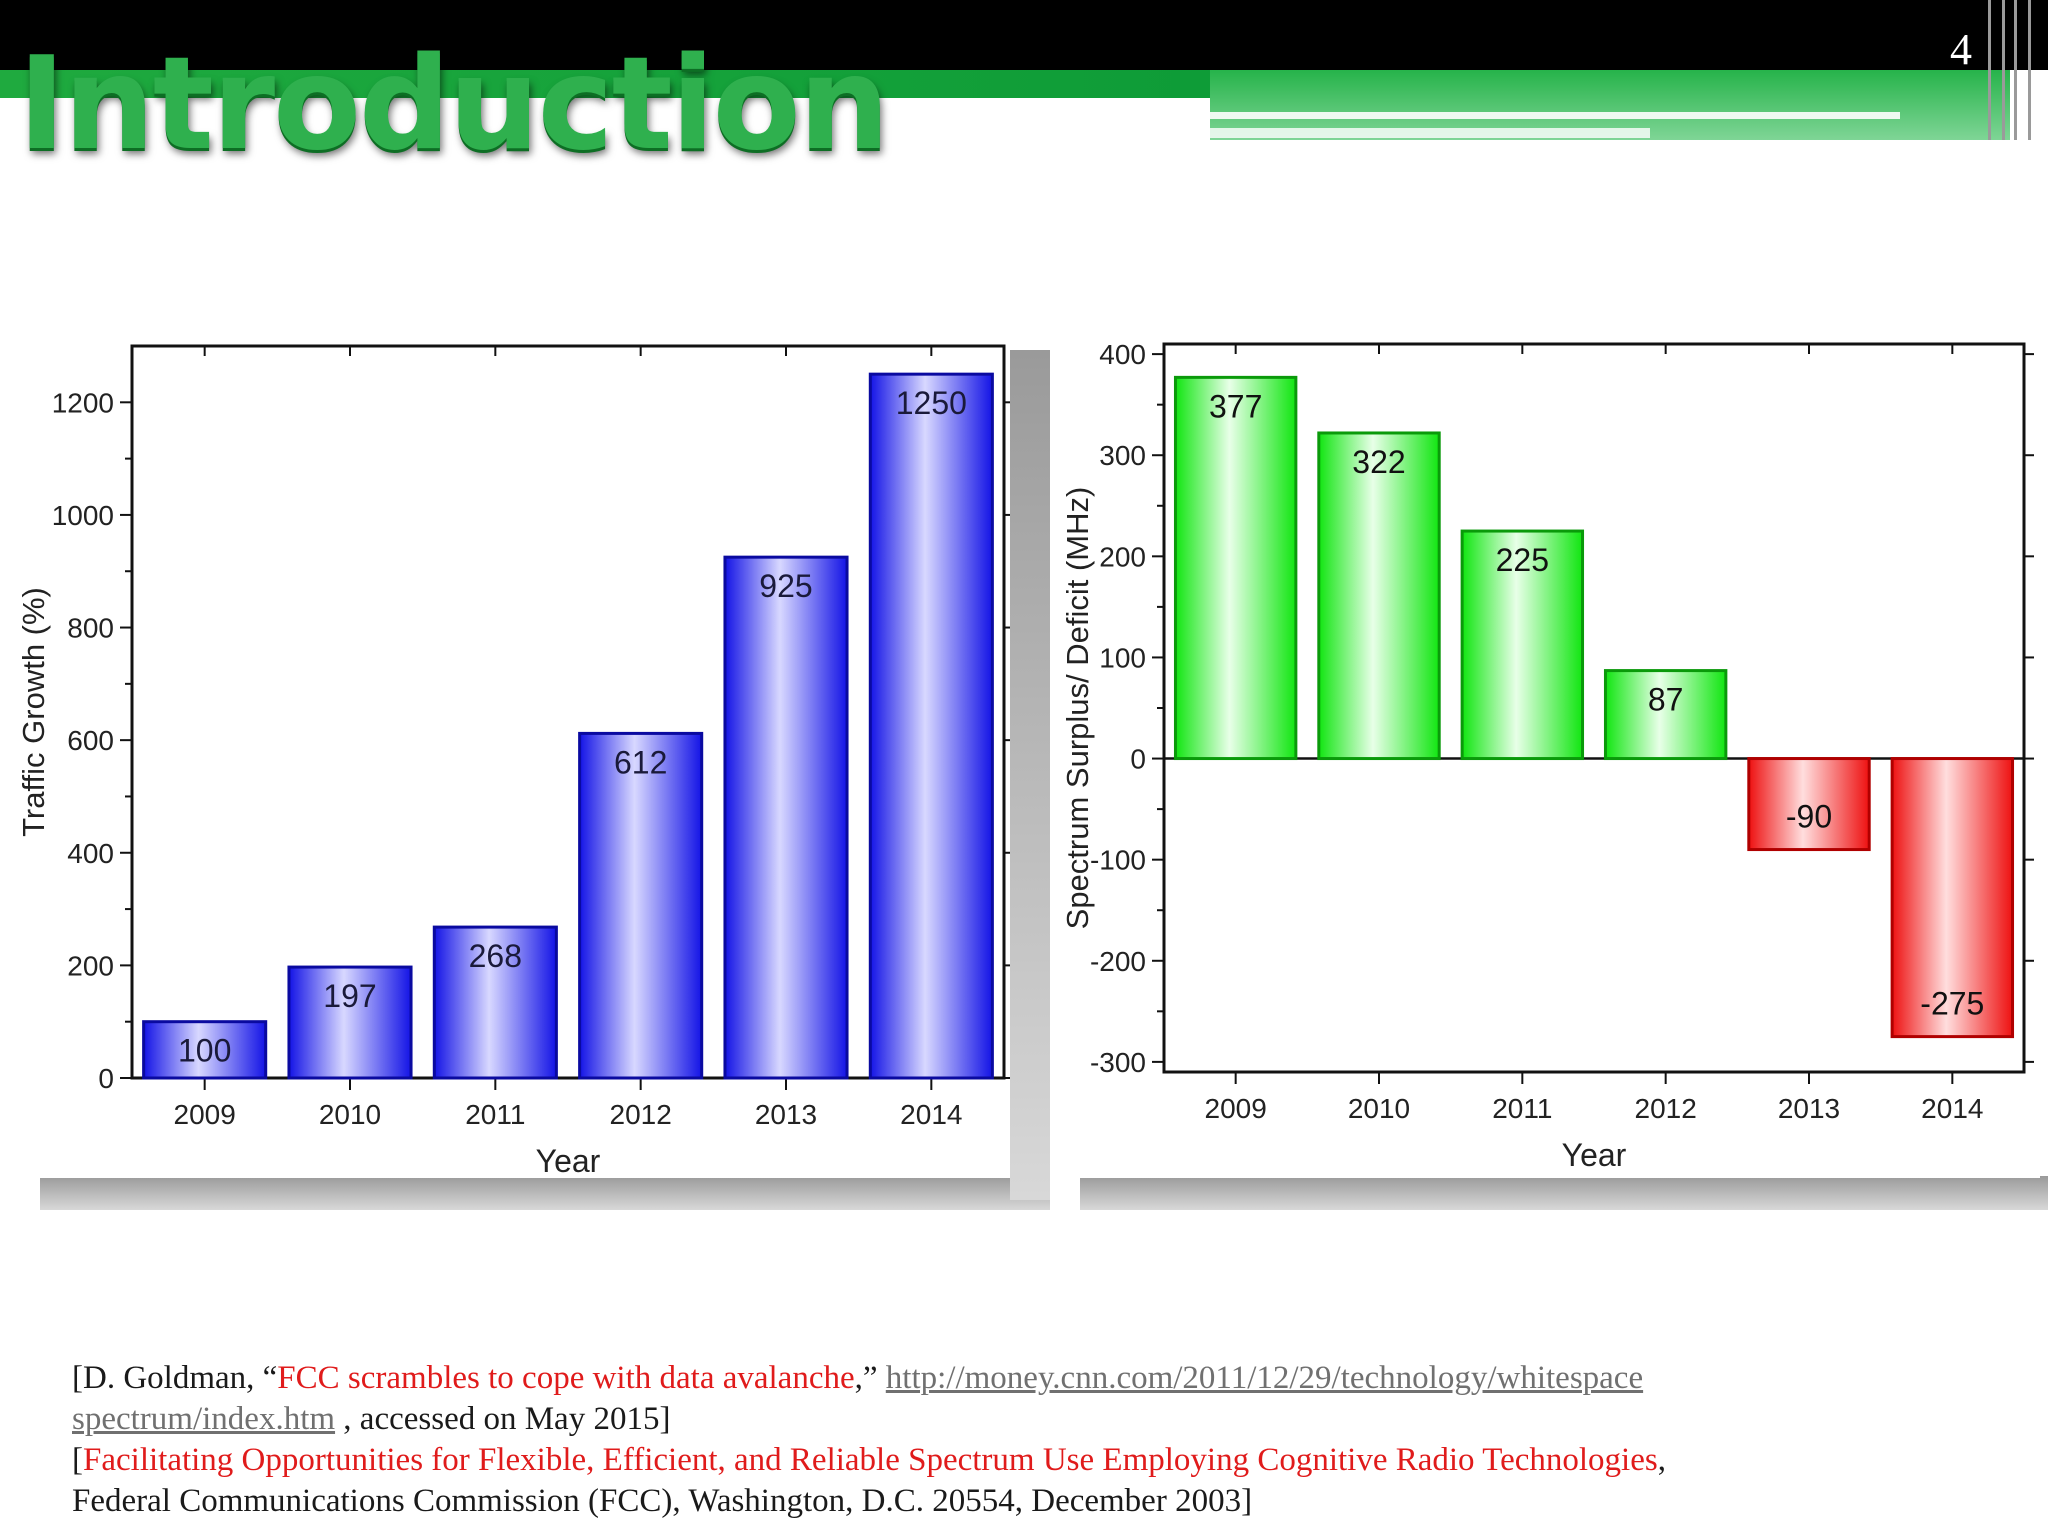  What do you see at coordinates (90, 628) in the screenshot?
I see `y-tick-label: 800` at bounding box center [90, 628].